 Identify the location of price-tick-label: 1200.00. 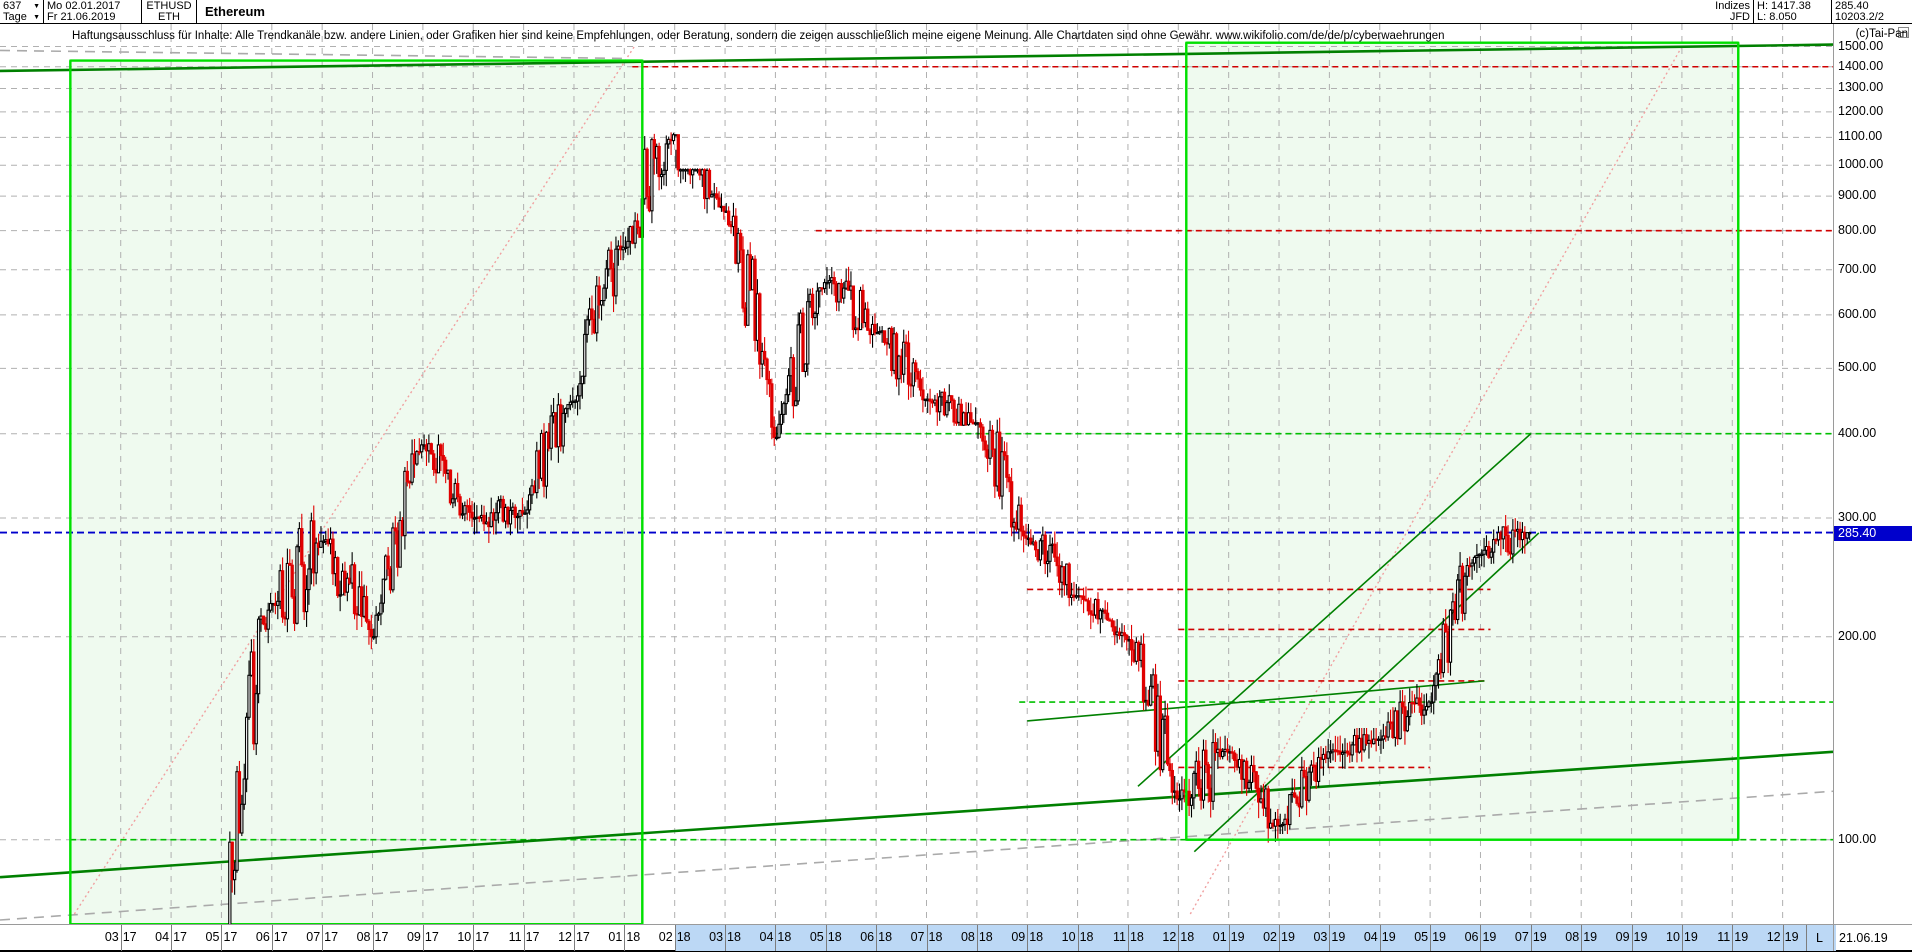
(1861, 110).